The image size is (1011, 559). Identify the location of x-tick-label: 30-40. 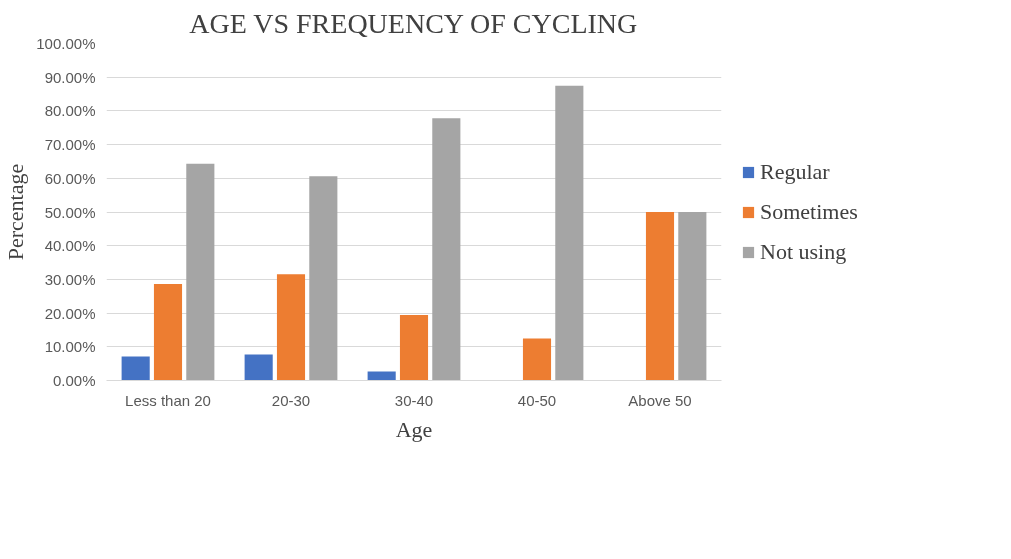
(414, 400).